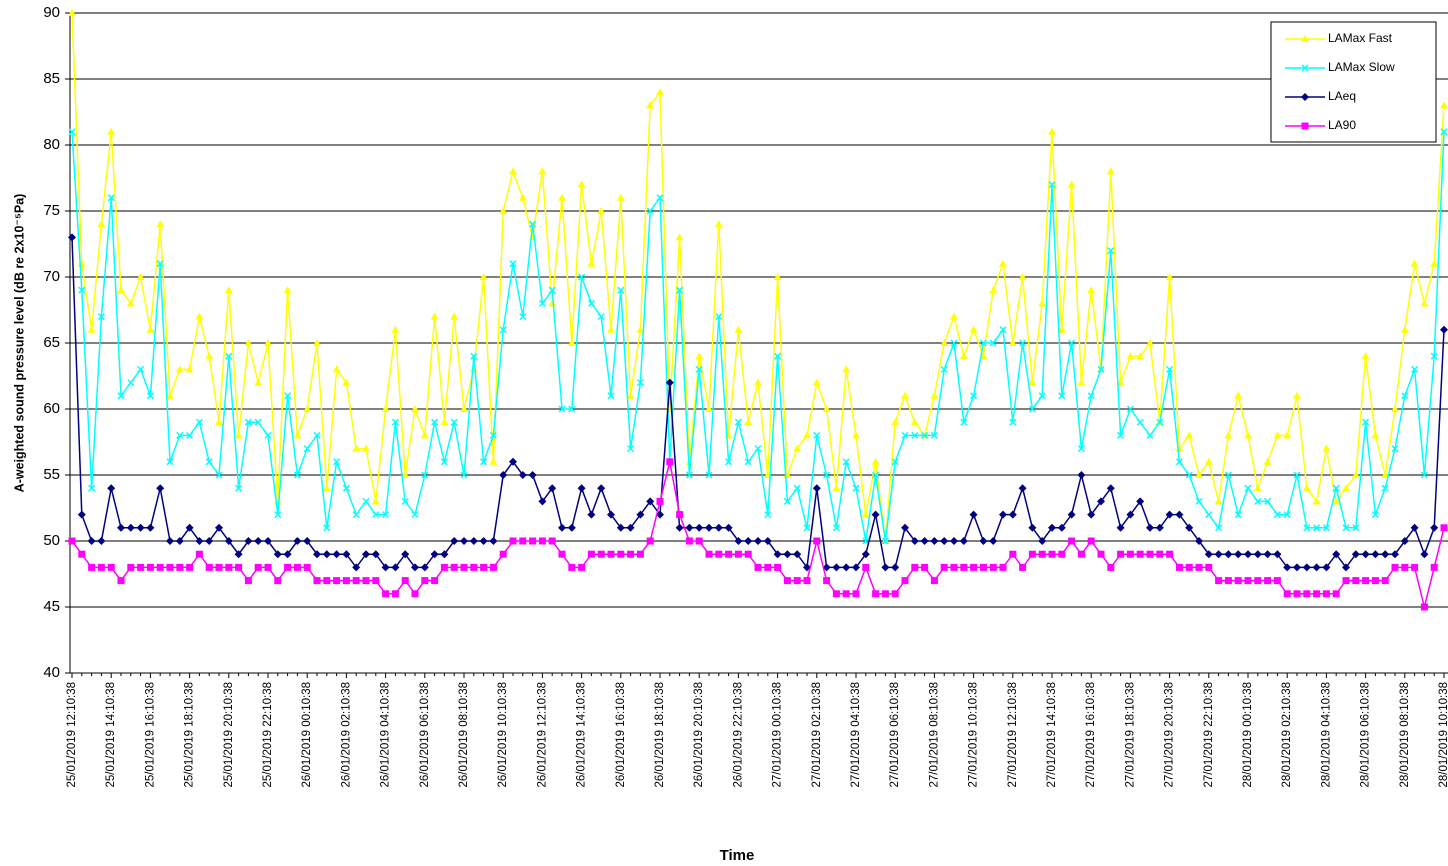 The height and width of the screenshot is (866, 1448). I want to click on x-tick-label: 25/01/2019 16:10:38, so click(150, 735).